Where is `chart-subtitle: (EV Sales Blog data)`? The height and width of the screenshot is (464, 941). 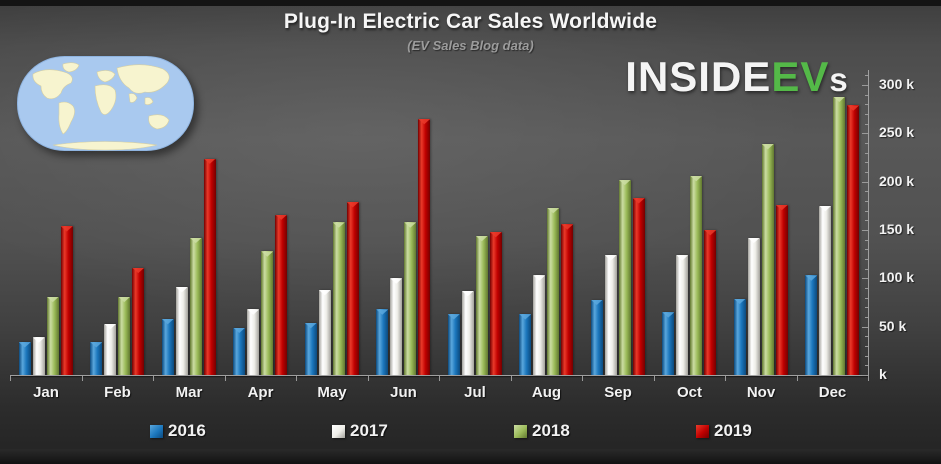 chart-subtitle: (EV Sales Blog data) is located at coordinates (470, 45).